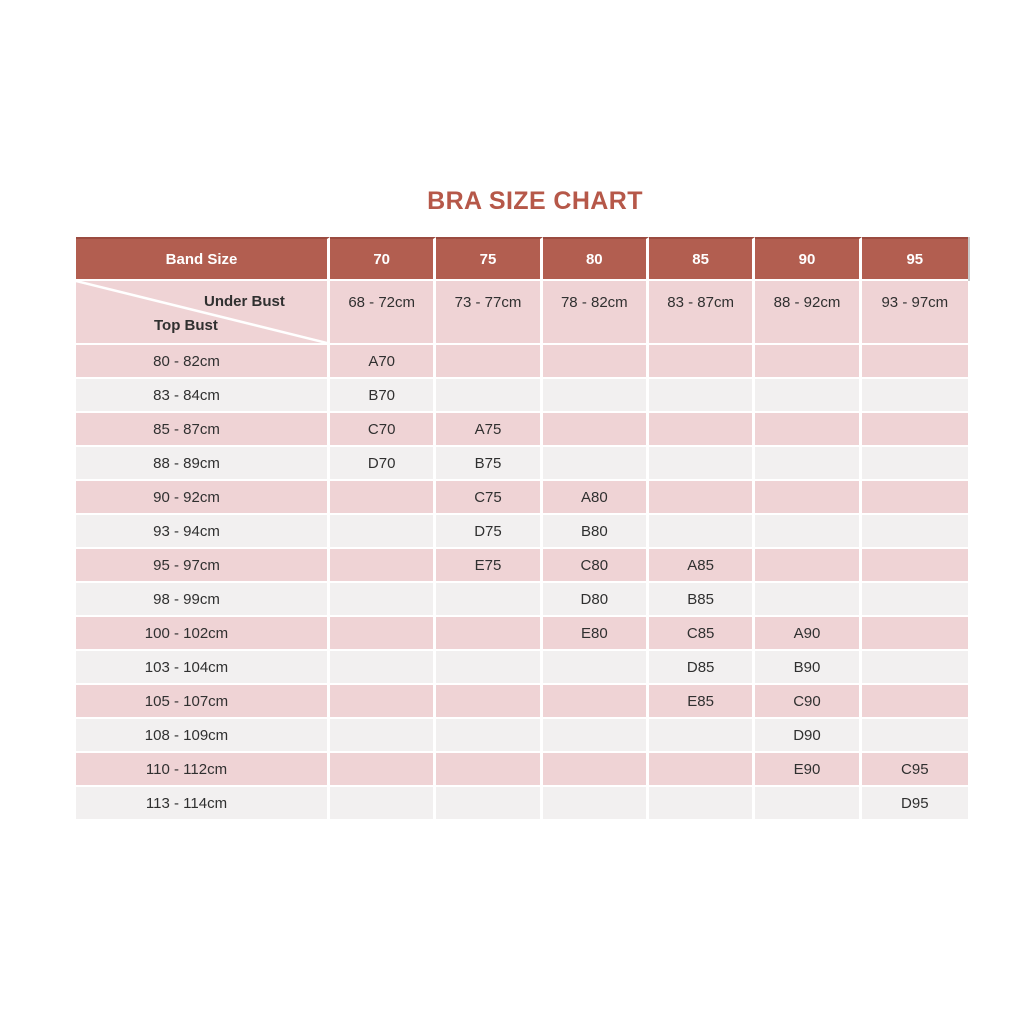 The height and width of the screenshot is (1024, 1024). I want to click on measurement-axis-cell: Under Bust Top Bust, so click(203, 313).